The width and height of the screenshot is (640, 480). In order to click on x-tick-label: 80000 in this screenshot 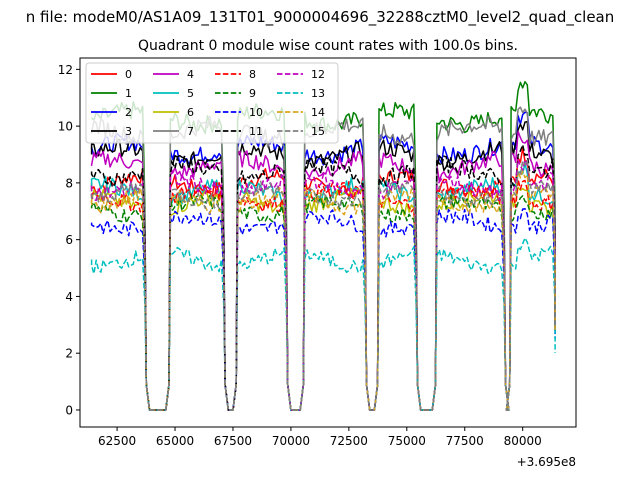, I will do `click(523, 441)`.